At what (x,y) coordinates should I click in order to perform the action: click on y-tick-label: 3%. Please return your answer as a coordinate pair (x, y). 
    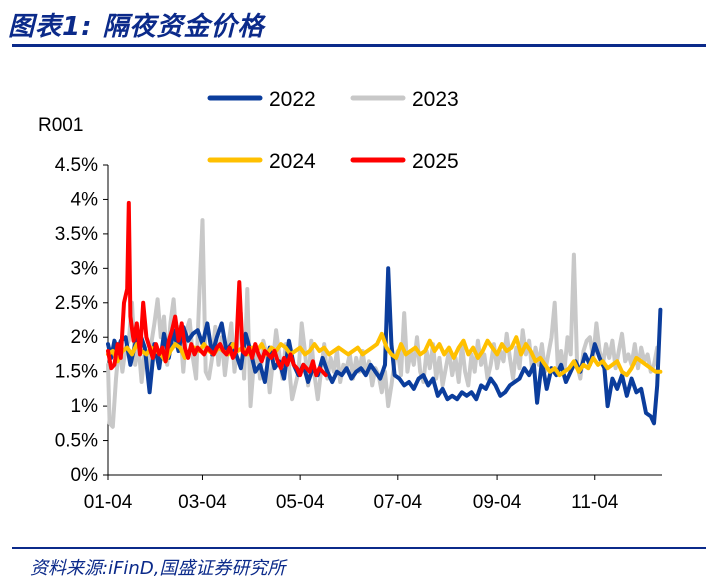
    Looking at the image, I should click on (85, 268).